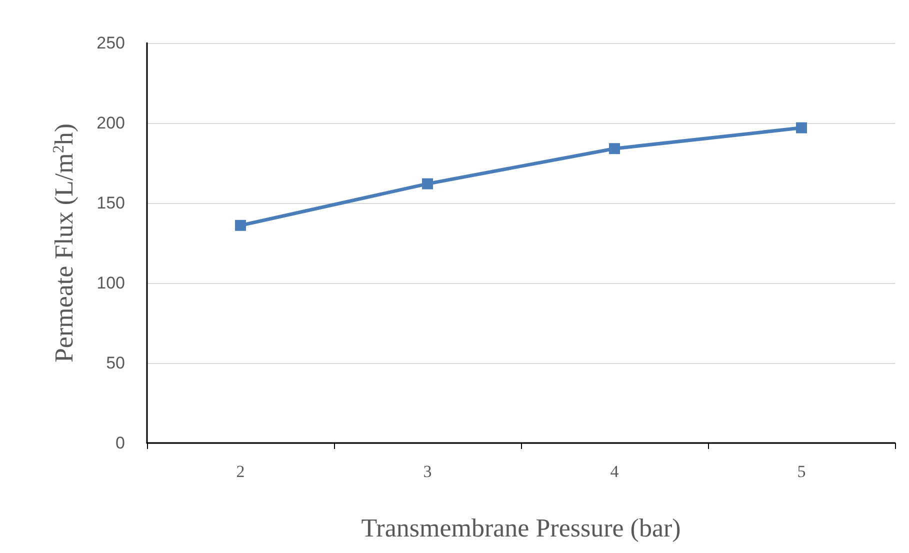  I want to click on y-tick-label: 50, so click(115, 363).